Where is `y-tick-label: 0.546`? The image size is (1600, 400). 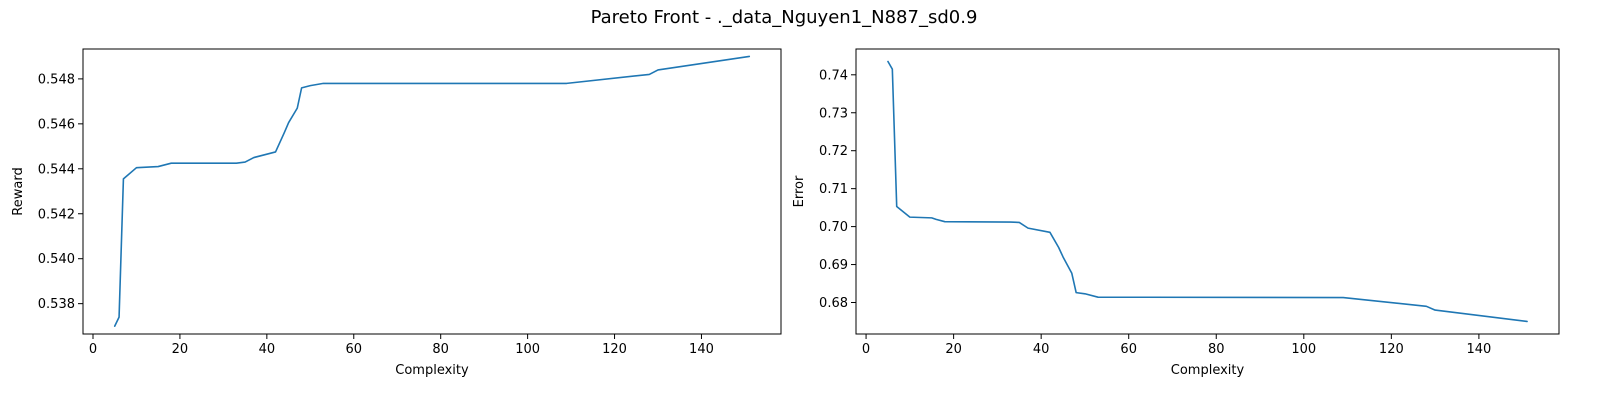 y-tick-label: 0.546 is located at coordinates (56, 124).